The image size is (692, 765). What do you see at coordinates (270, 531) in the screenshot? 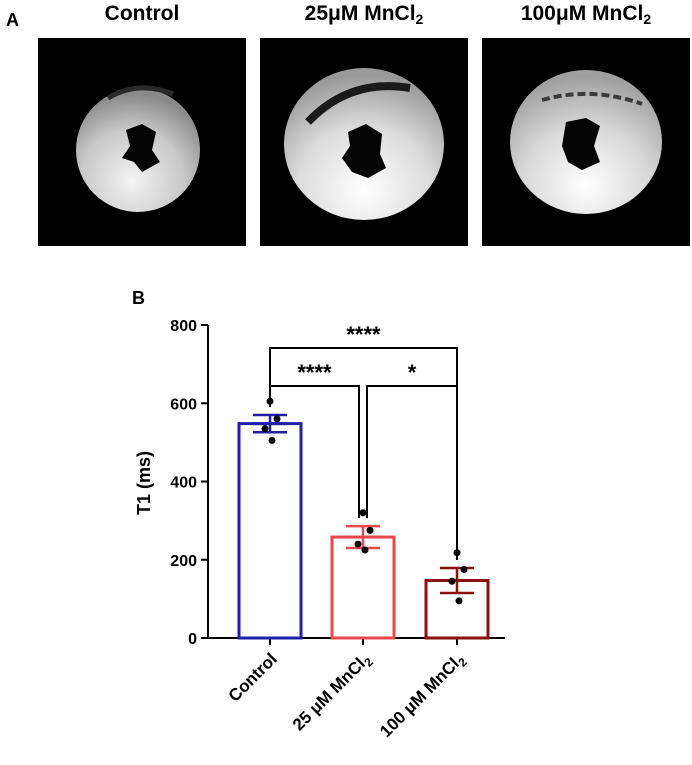
I see `bar` at bounding box center [270, 531].